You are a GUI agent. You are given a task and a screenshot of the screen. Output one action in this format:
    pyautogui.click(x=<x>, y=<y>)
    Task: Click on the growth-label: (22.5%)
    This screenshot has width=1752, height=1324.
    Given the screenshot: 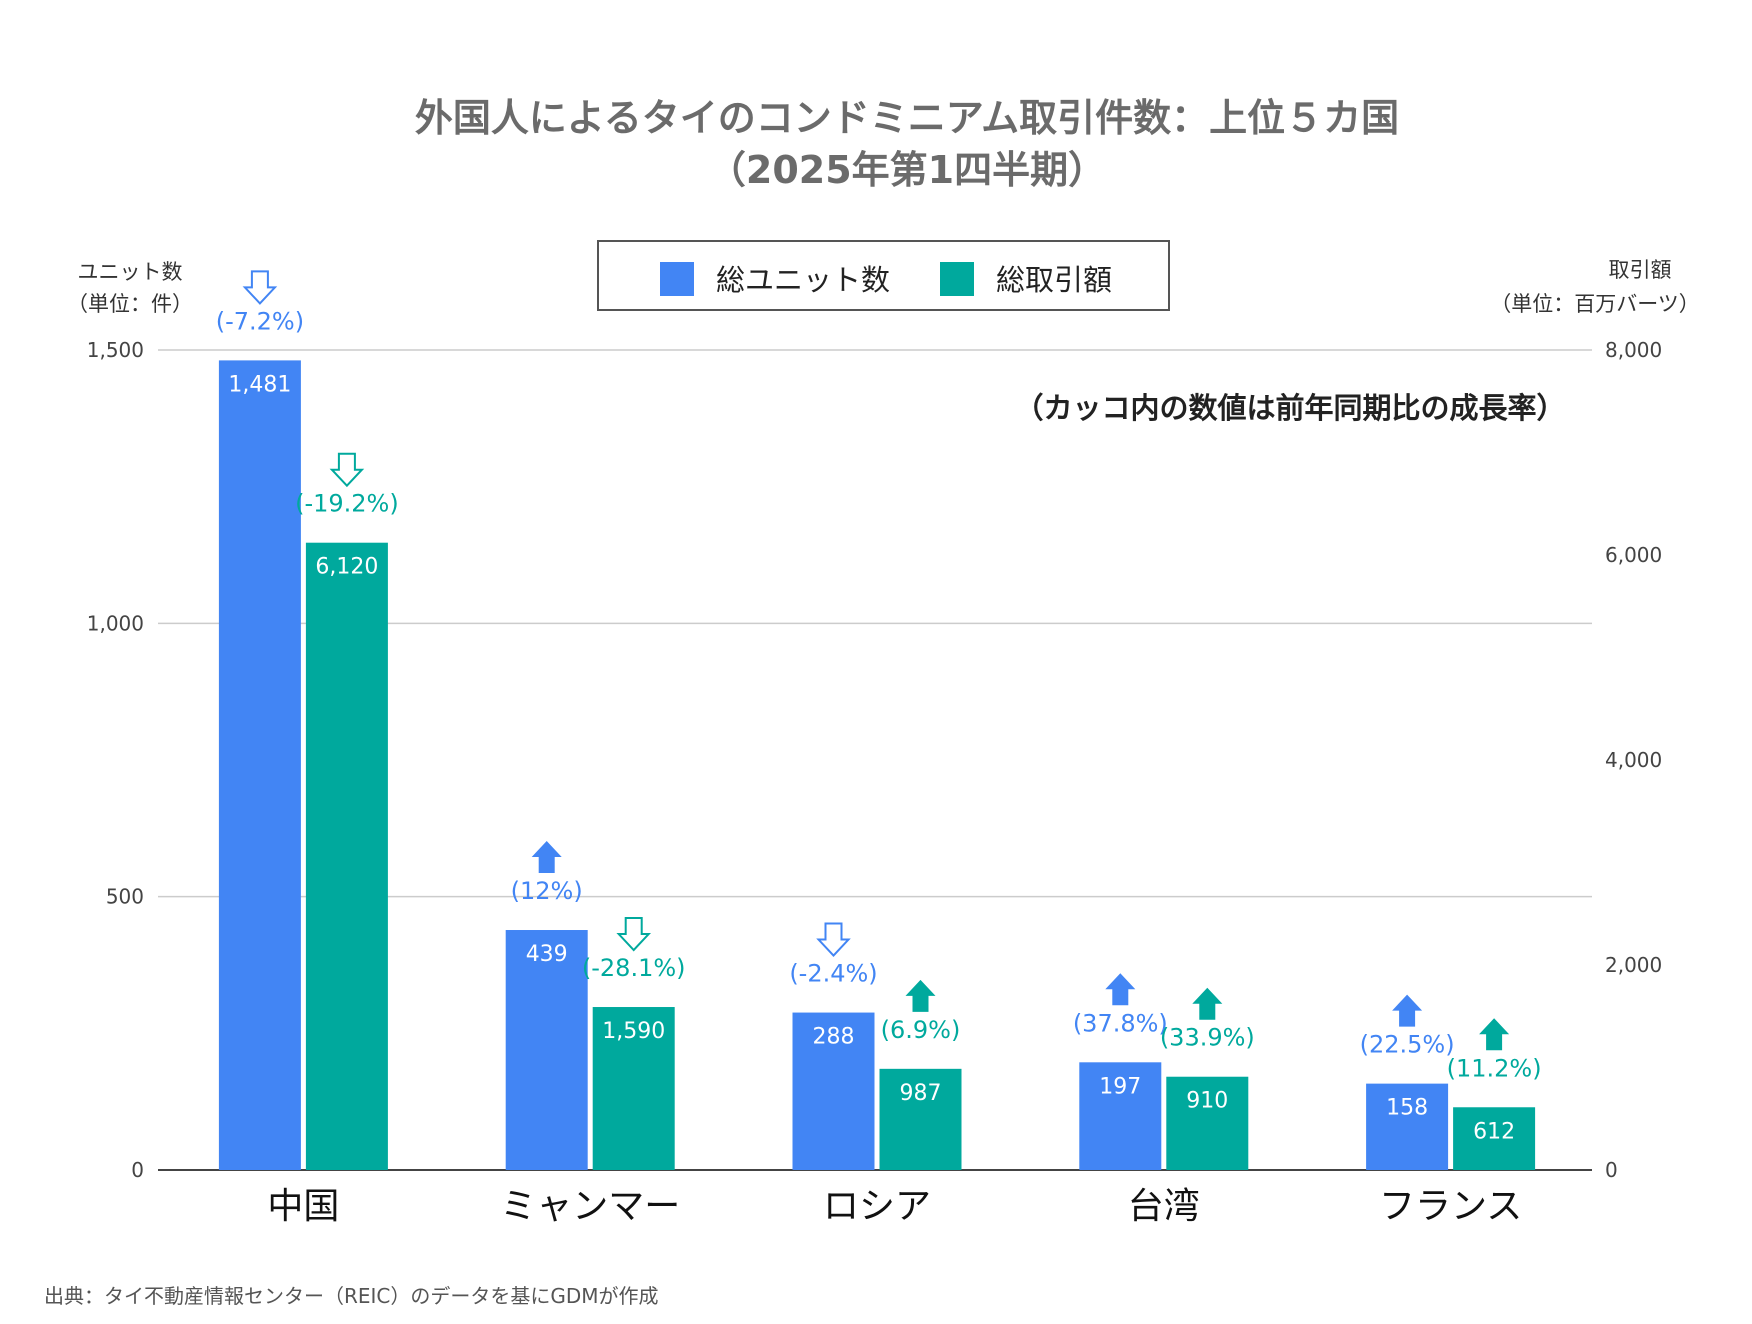 What is the action you would take?
    pyautogui.click(x=1407, y=1045)
    